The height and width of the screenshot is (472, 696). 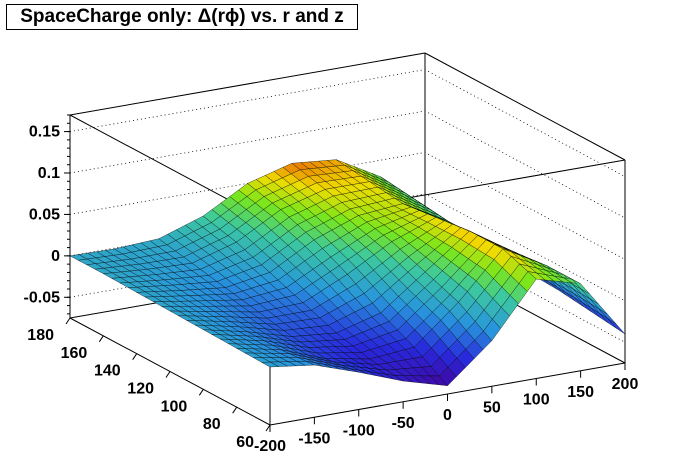 What do you see at coordinates (625, 384) in the screenshot?
I see `zpos-tick-label-8: 200` at bounding box center [625, 384].